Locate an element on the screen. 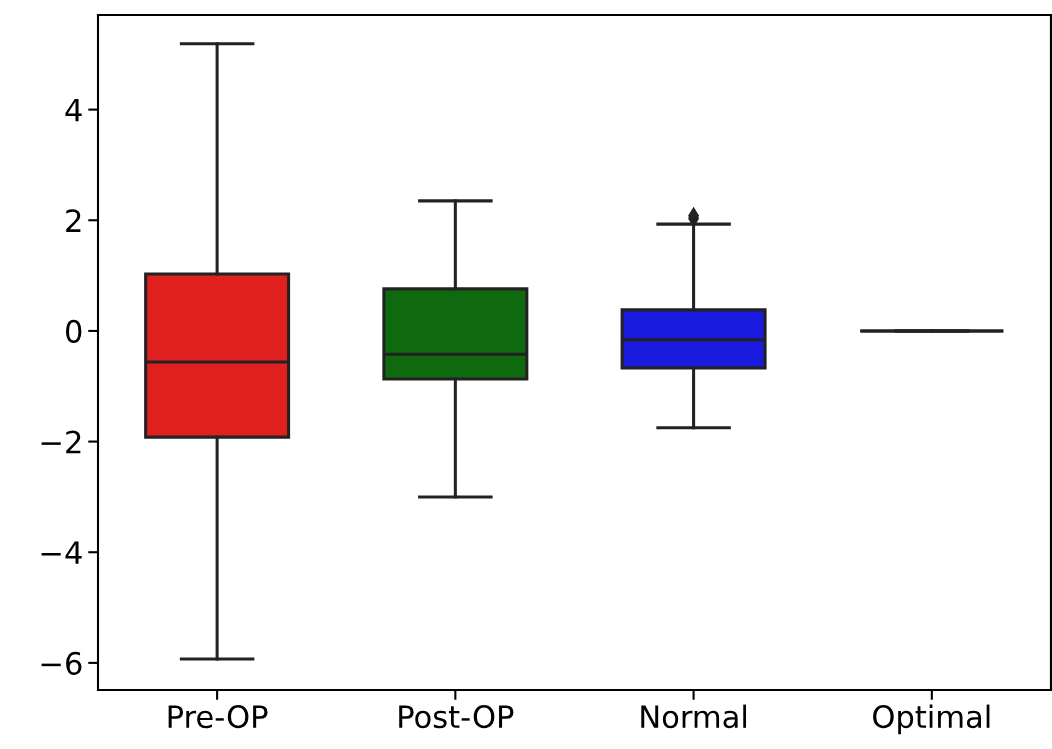 The height and width of the screenshot is (749, 1052). y-tick-label: −4 is located at coordinates (61, 552).